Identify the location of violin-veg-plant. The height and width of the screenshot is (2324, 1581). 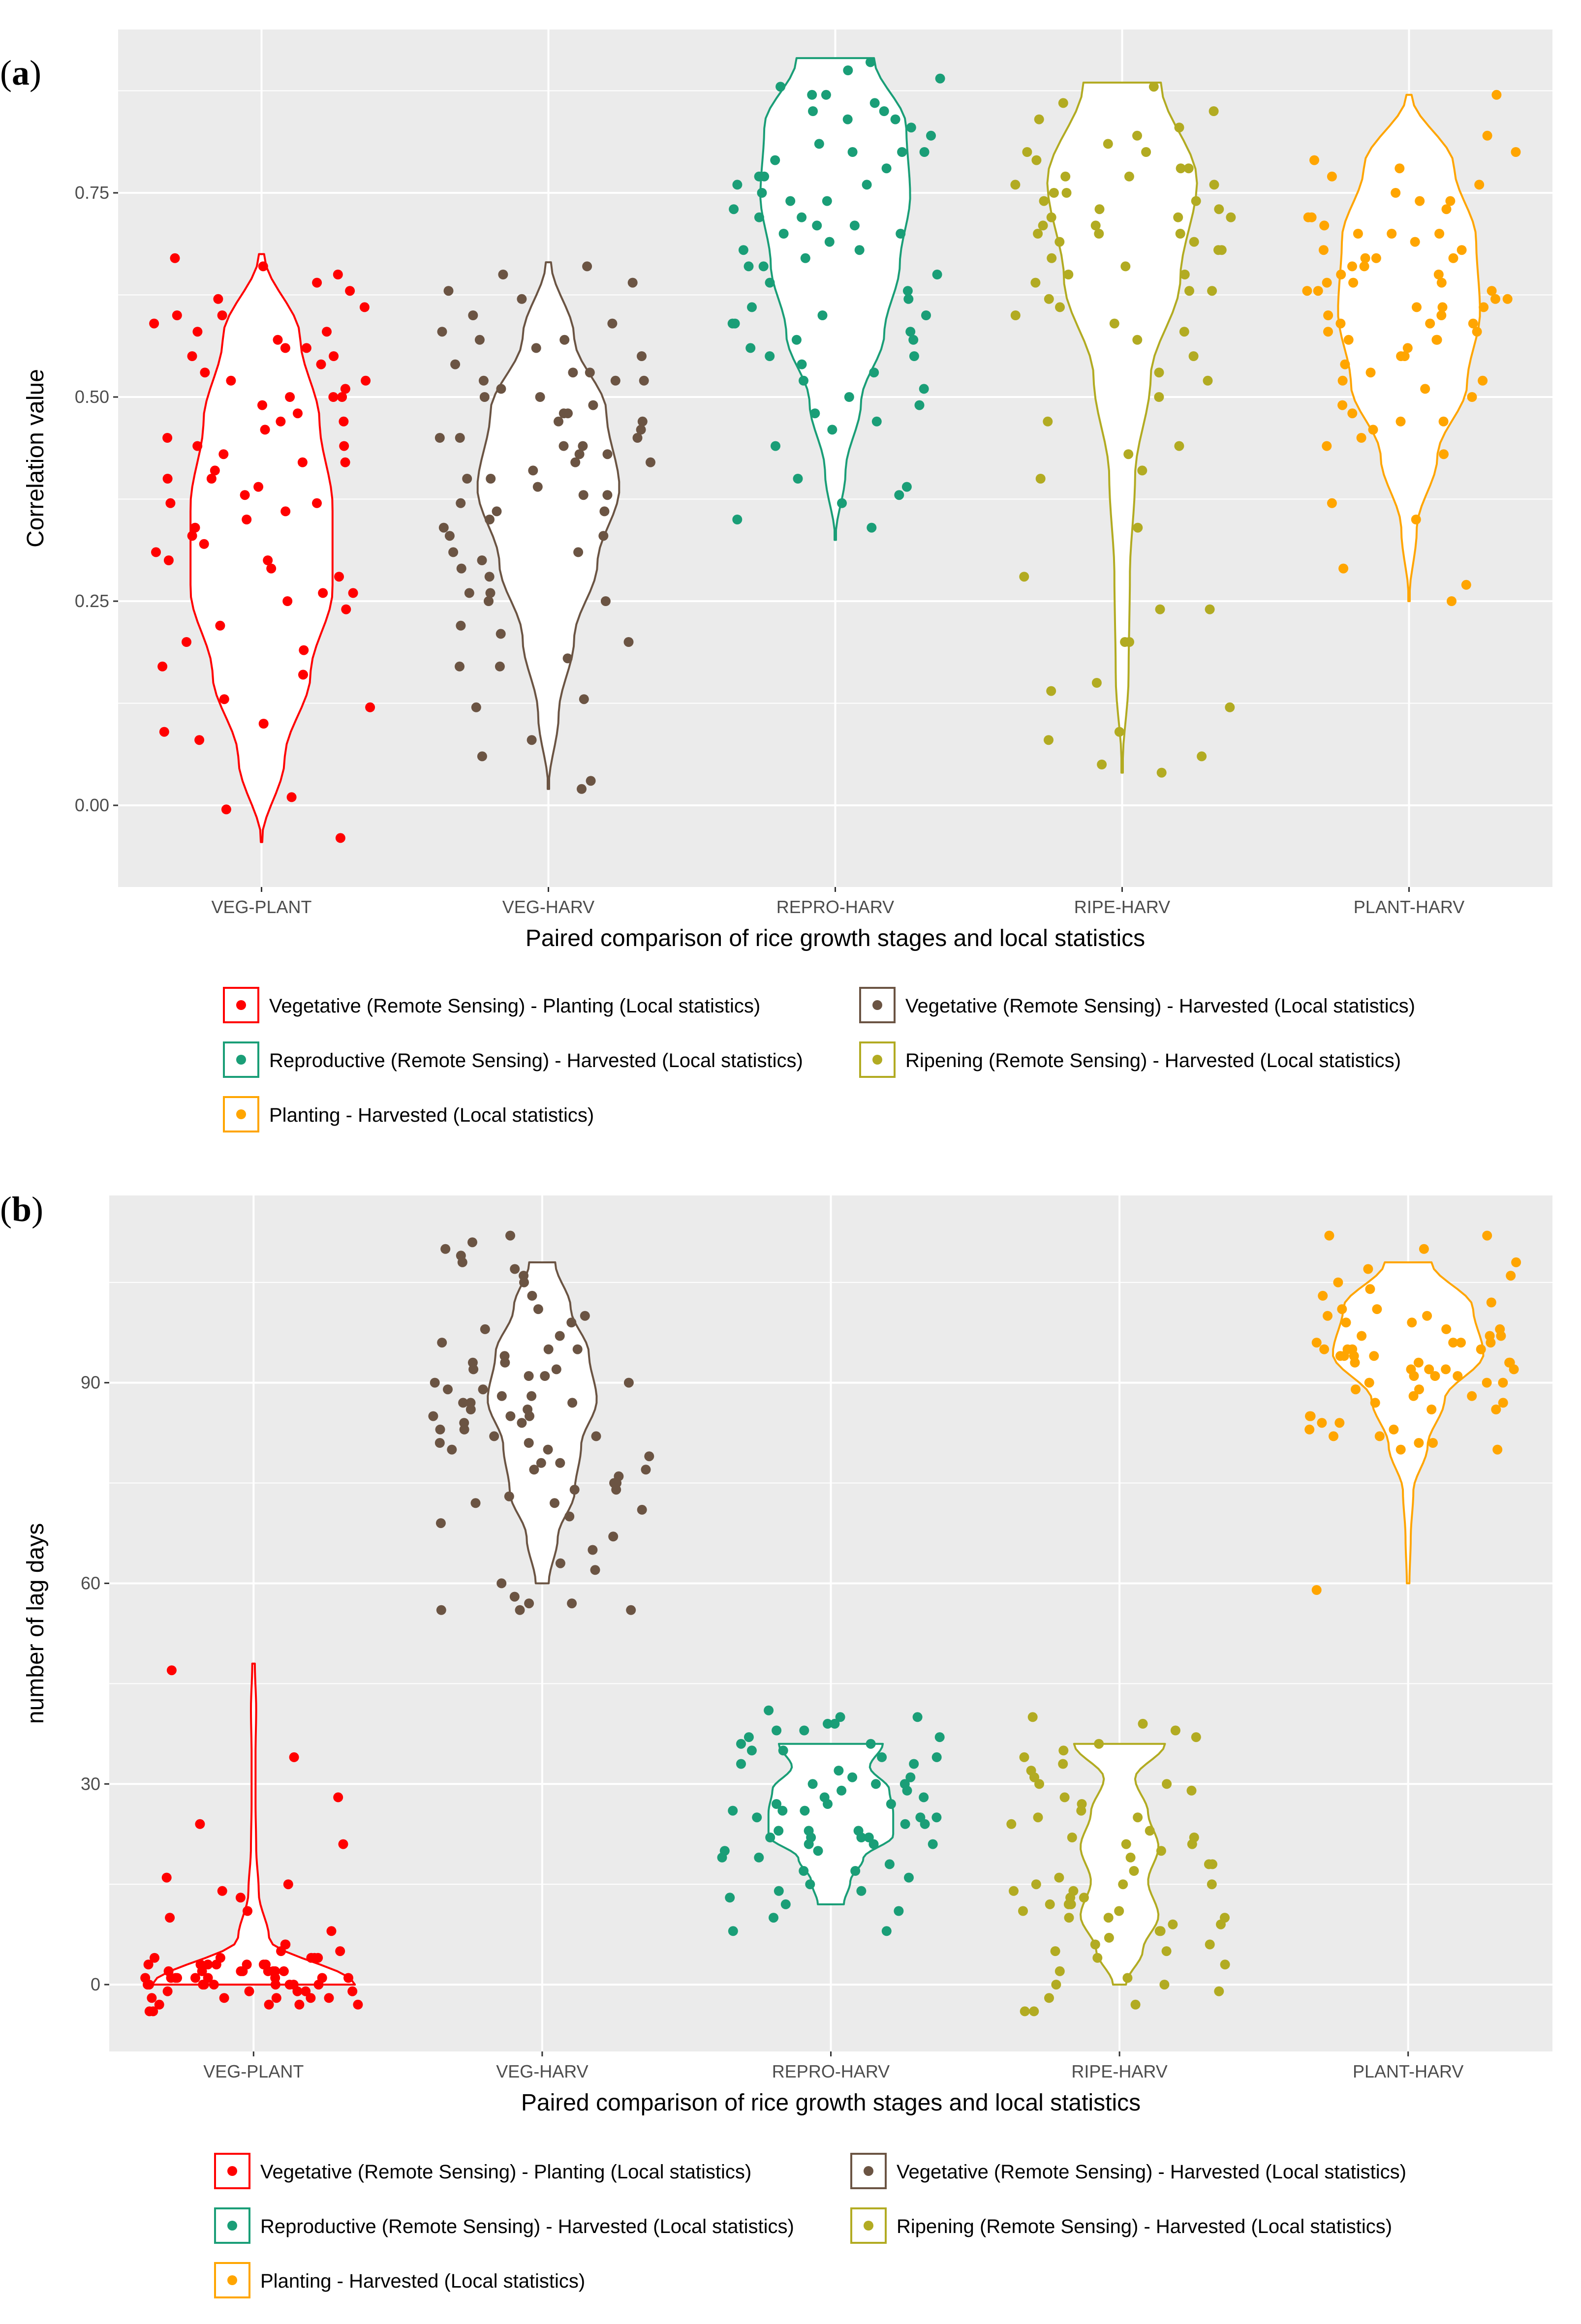
(253, 1824).